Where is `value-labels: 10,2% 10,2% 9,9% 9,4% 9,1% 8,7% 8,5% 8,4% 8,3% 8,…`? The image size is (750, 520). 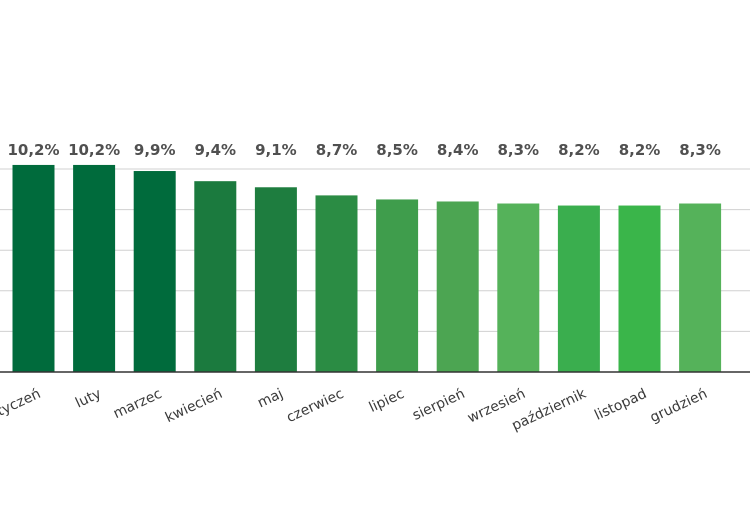
value-labels: 10,2% 10,2% 9,9% 9,4% 9,1% 8,7% 8,5% 8,4% 8,3% 8,… is located at coordinates (363, 150).